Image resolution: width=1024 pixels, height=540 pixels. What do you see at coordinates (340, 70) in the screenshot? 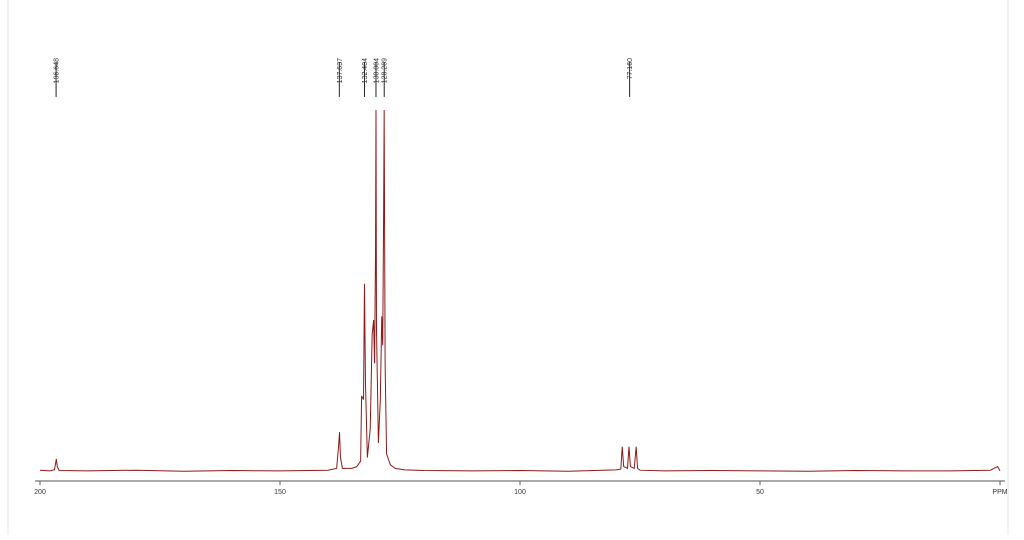
I see `peak-label: 137.637` at bounding box center [340, 70].